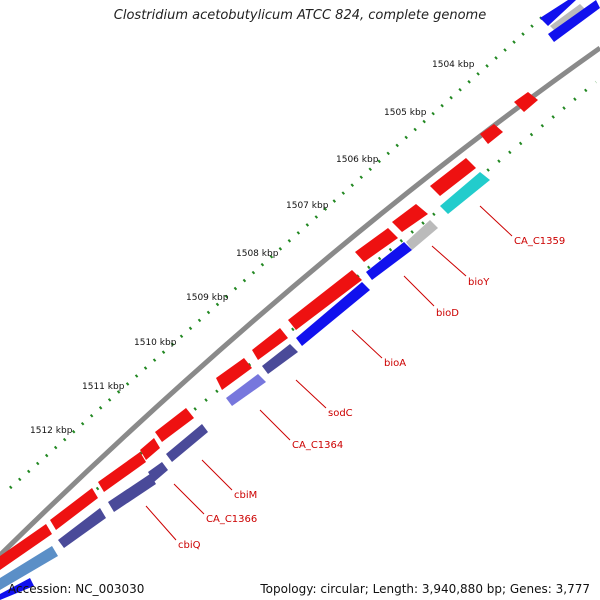  Describe the element at coordinates (453, 65) in the screenshot. I see `tick-label-1504: 1504 kbp` at that location.